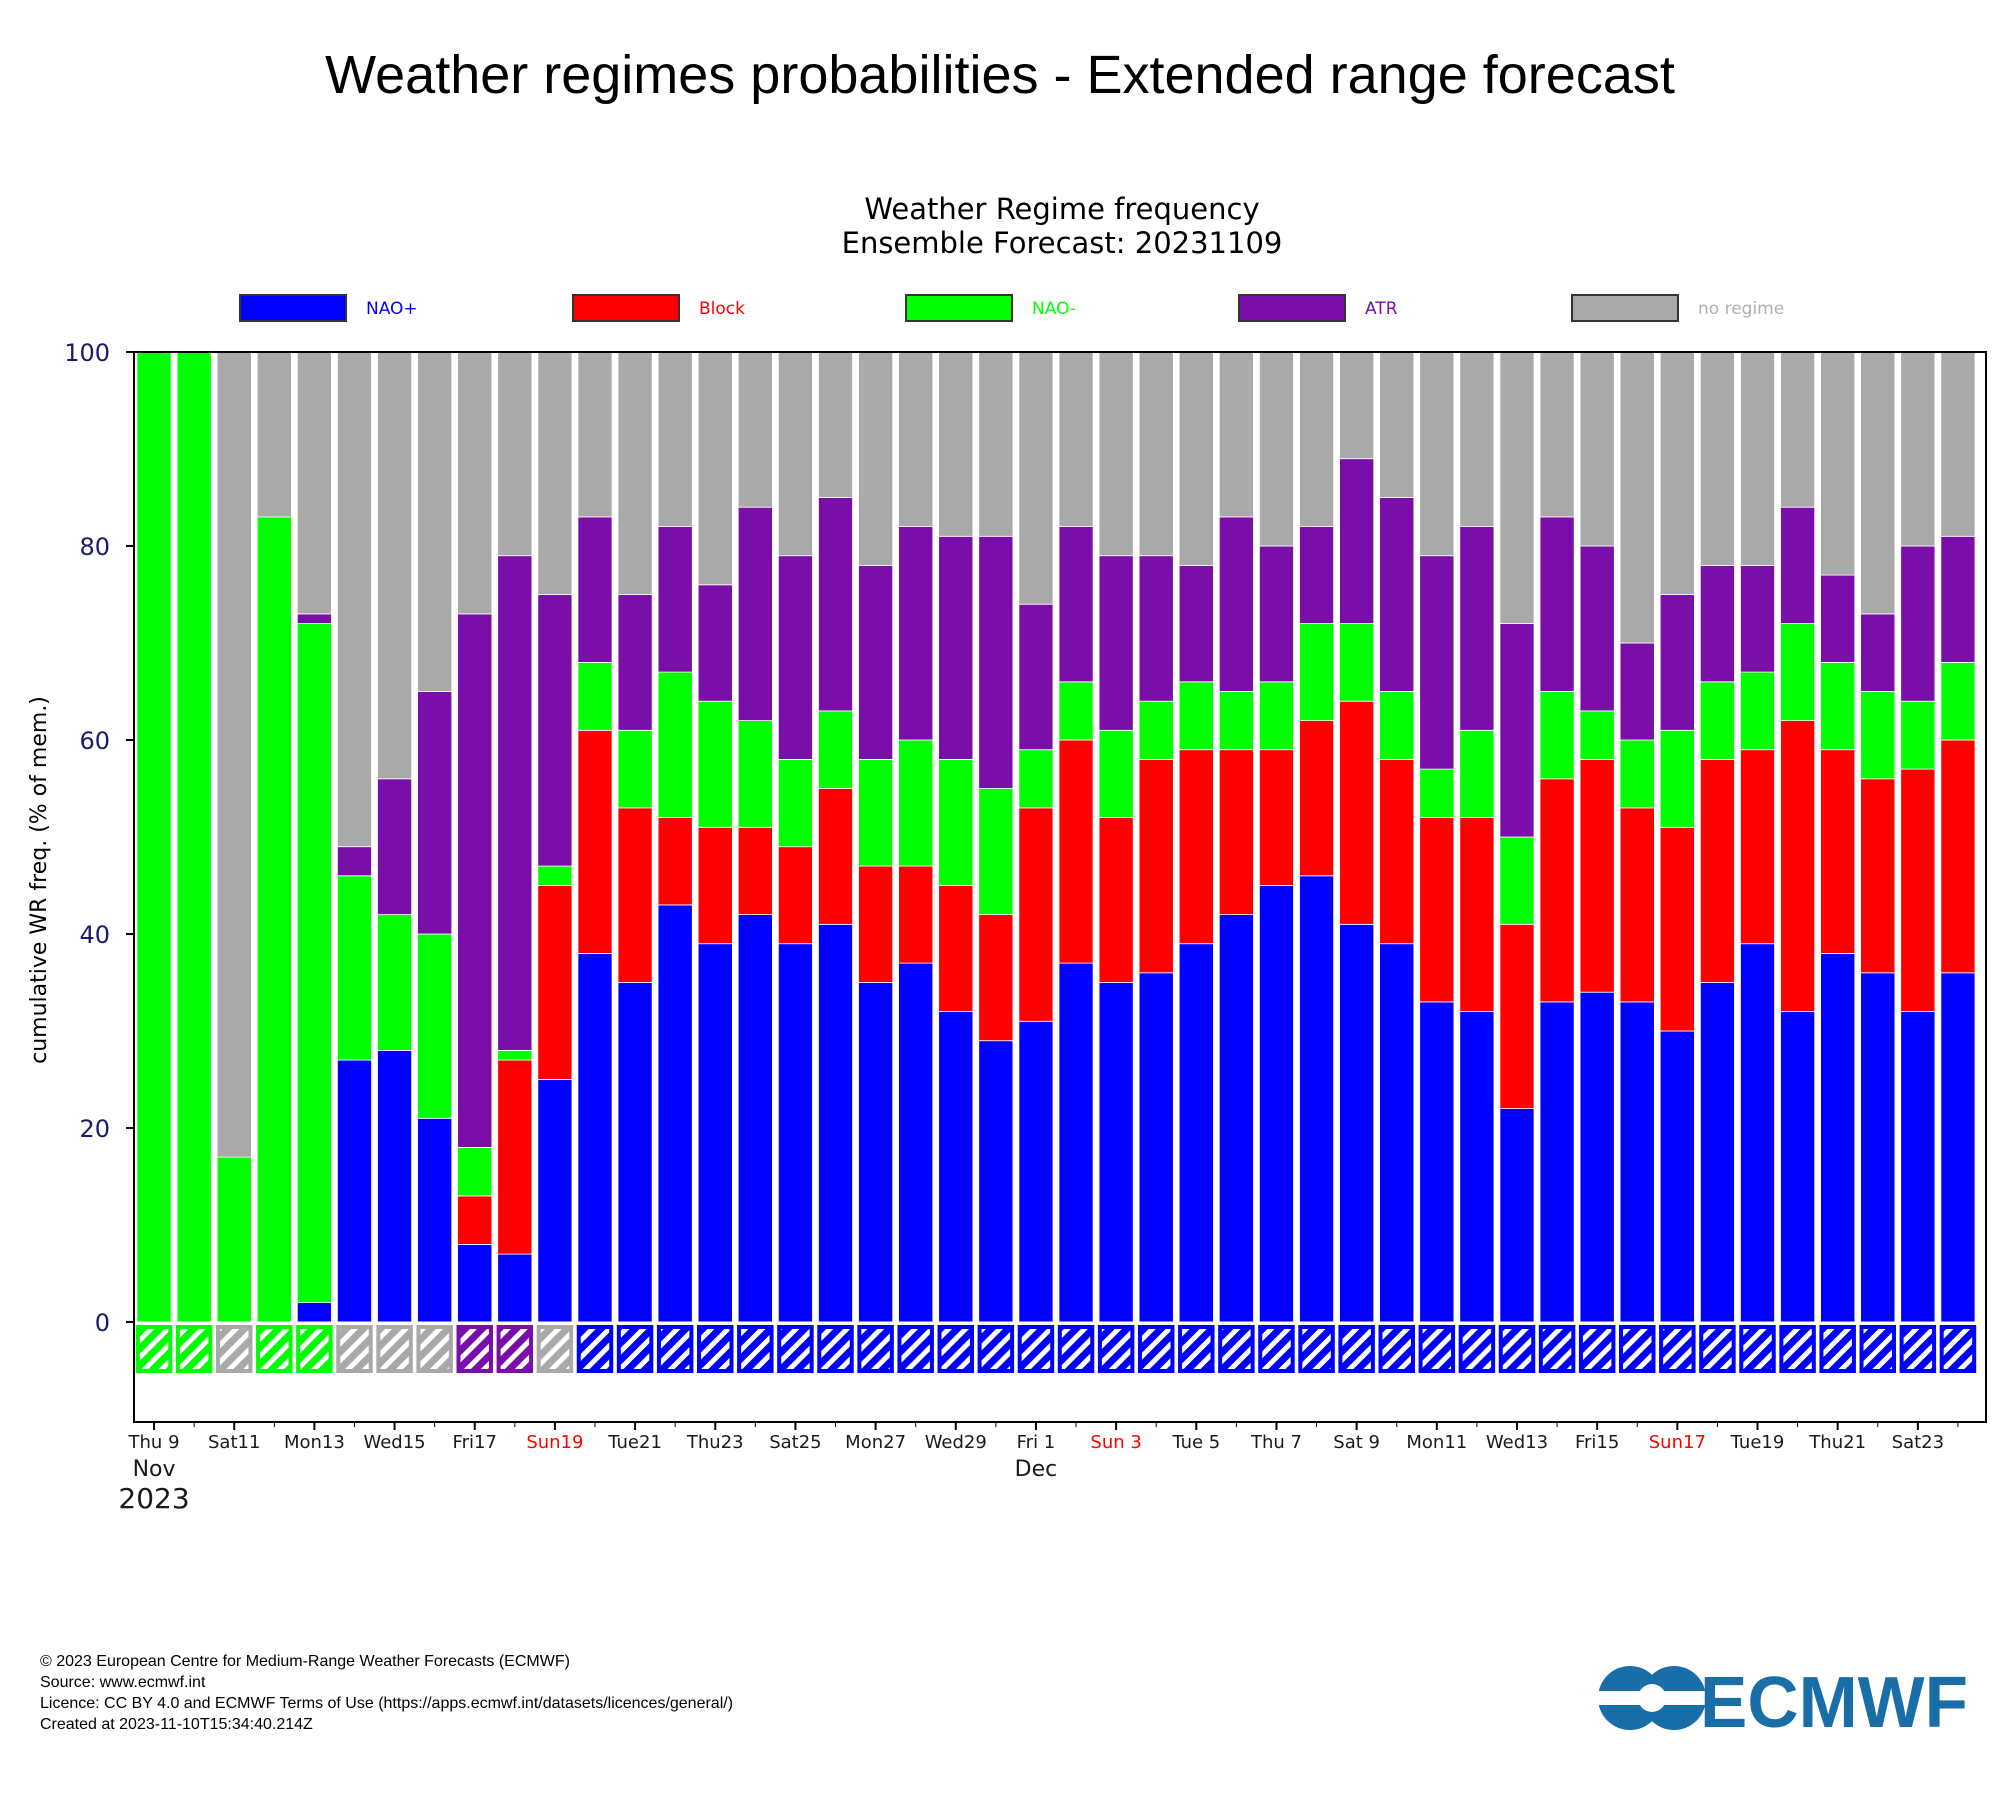 The height and width of the screenshot is (1800, 2000). I want to click on legend-swatch-no-regime, so click(1625, 308).